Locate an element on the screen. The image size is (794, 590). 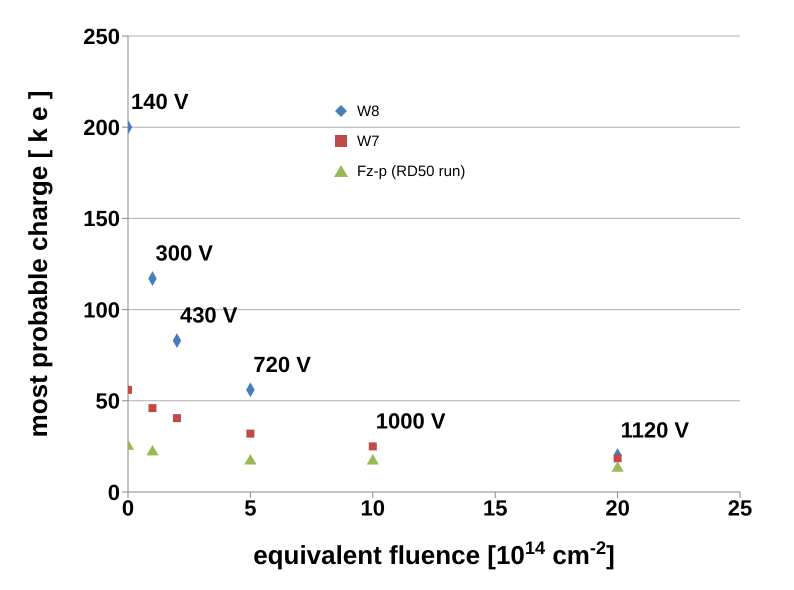
annotation: 1000 V is located at coordinates (411, 421).